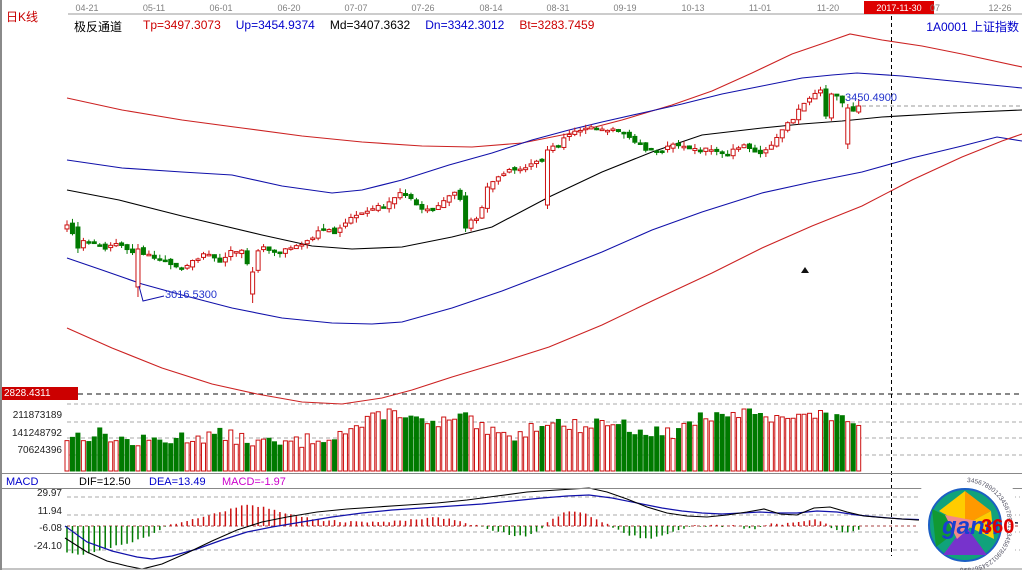 Image resolution: width=1022 pixels, height=570 pixels. Describe the element at coordinates (356, 8) in the screenshot. I see `date-label: 07-07` at that location.